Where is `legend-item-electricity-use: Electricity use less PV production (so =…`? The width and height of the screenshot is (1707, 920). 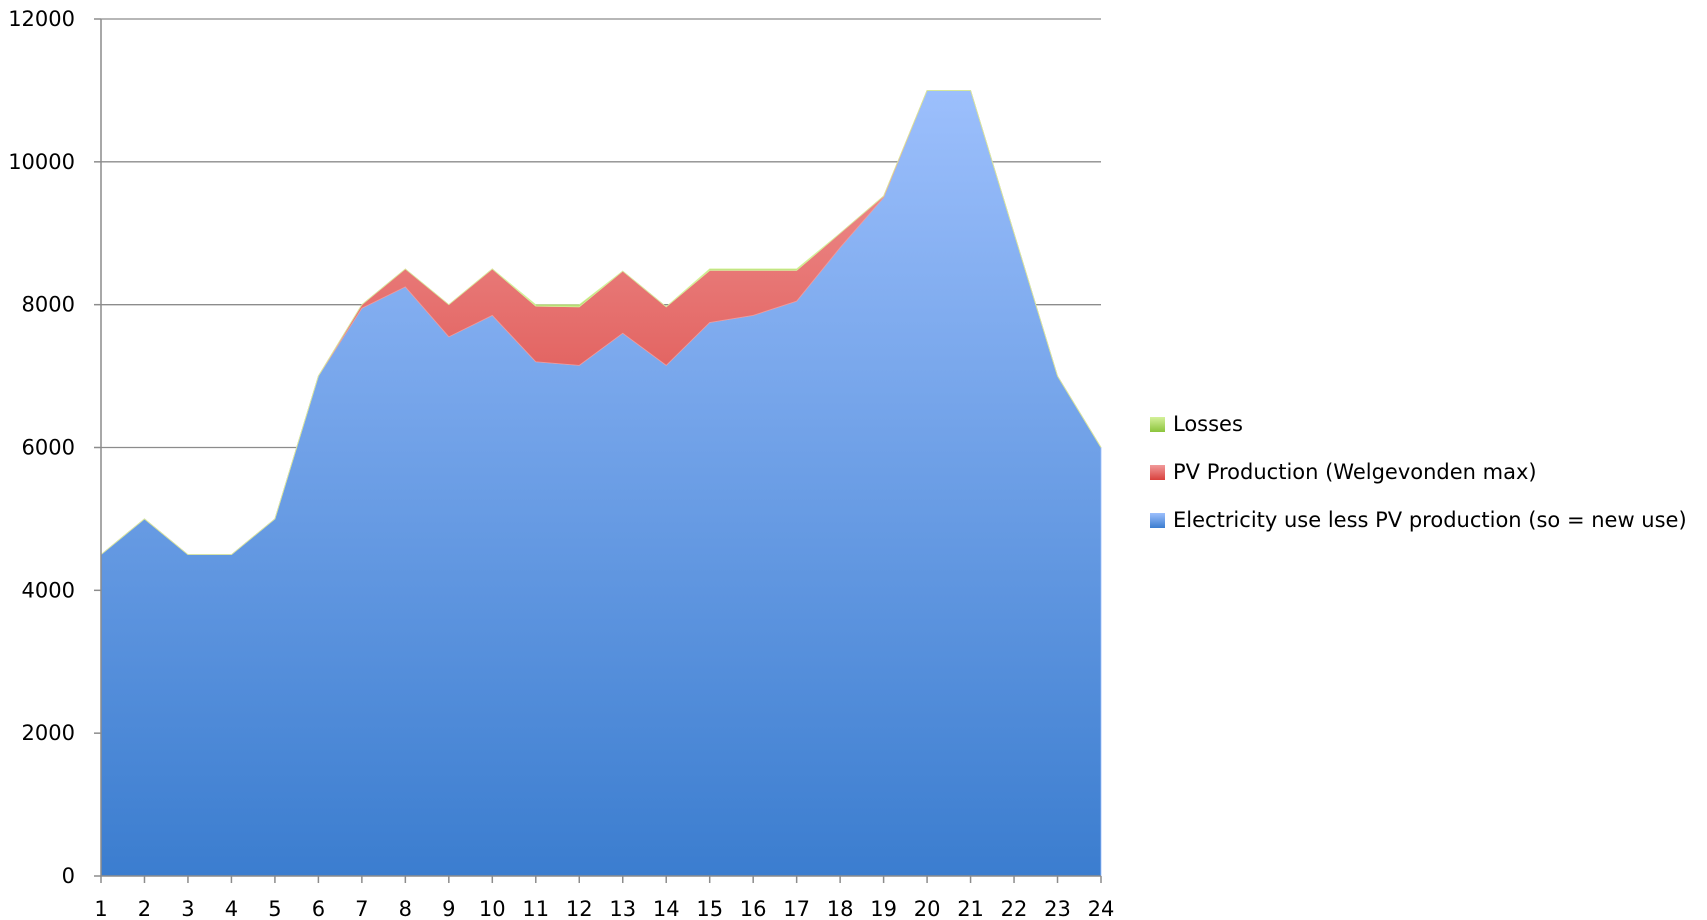 legend-item-electricity-use: Electricity use less PV production (so =… is located at coordinates (1418, 520).